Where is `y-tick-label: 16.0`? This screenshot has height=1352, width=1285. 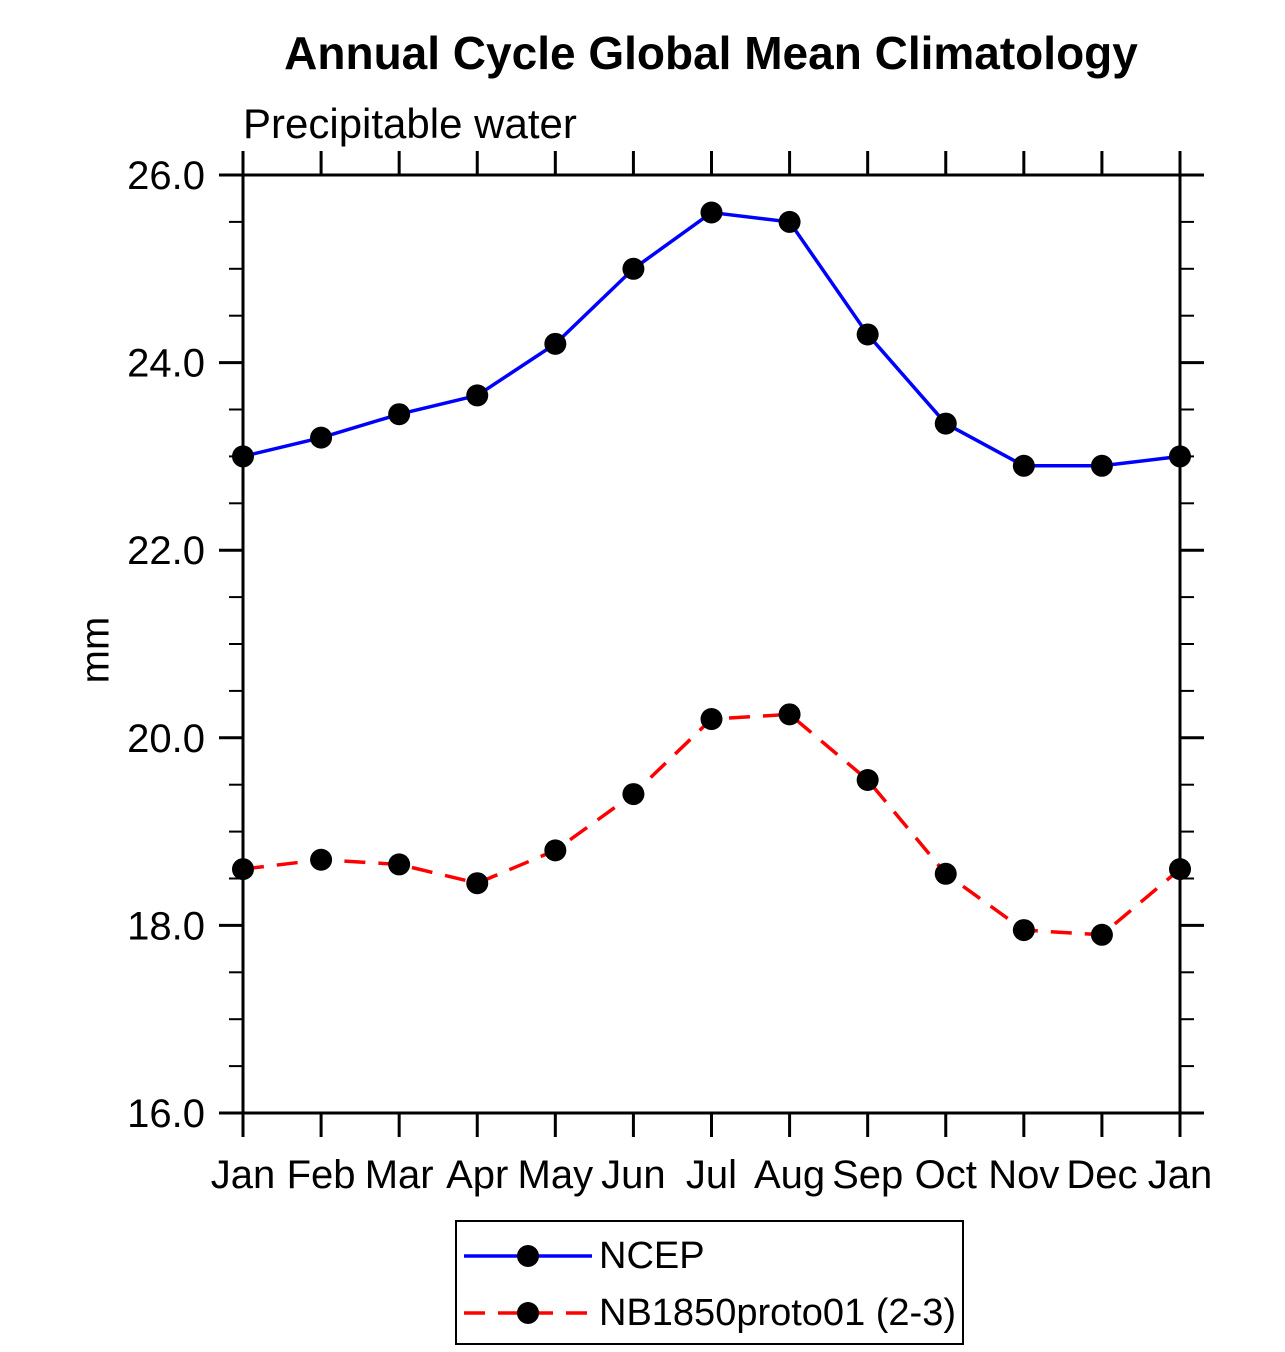
y-tick-label: 16.0 is located at coordinates (166, 1114).